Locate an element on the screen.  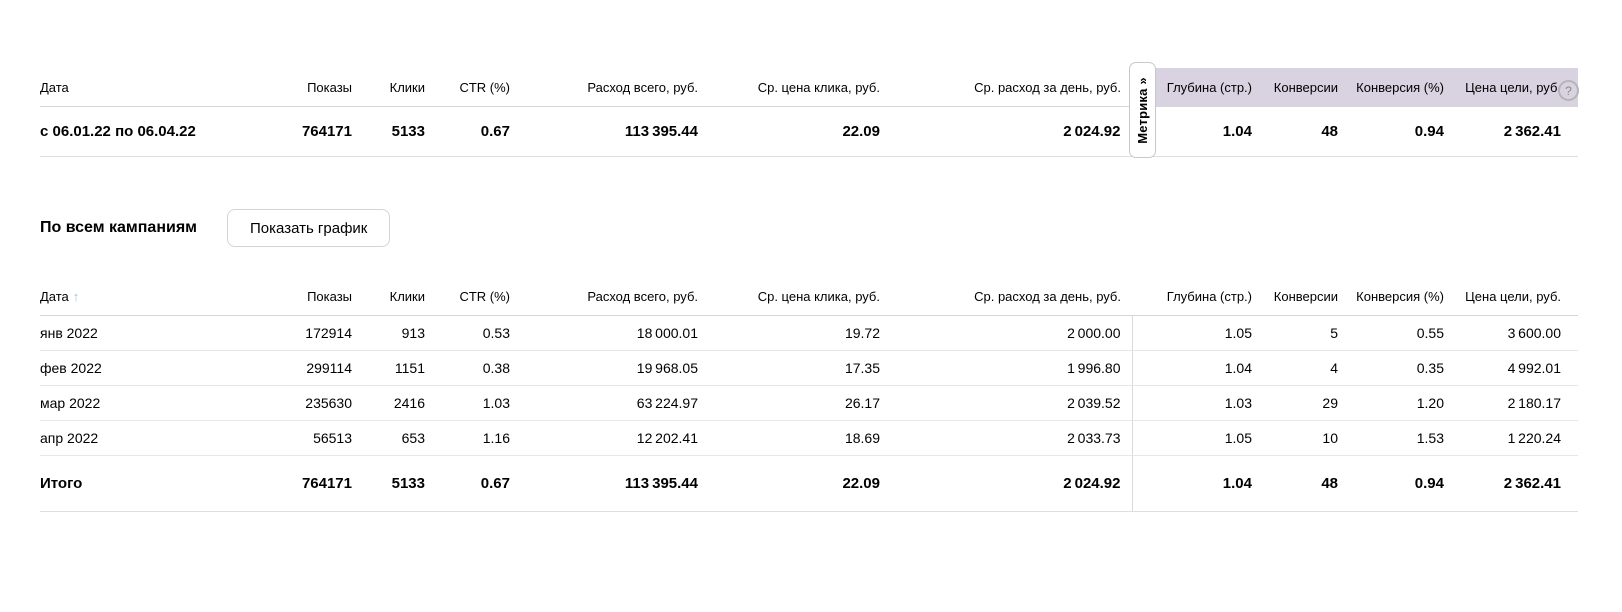
cell: 4 992.01 is located at coordinates (1515, 368).